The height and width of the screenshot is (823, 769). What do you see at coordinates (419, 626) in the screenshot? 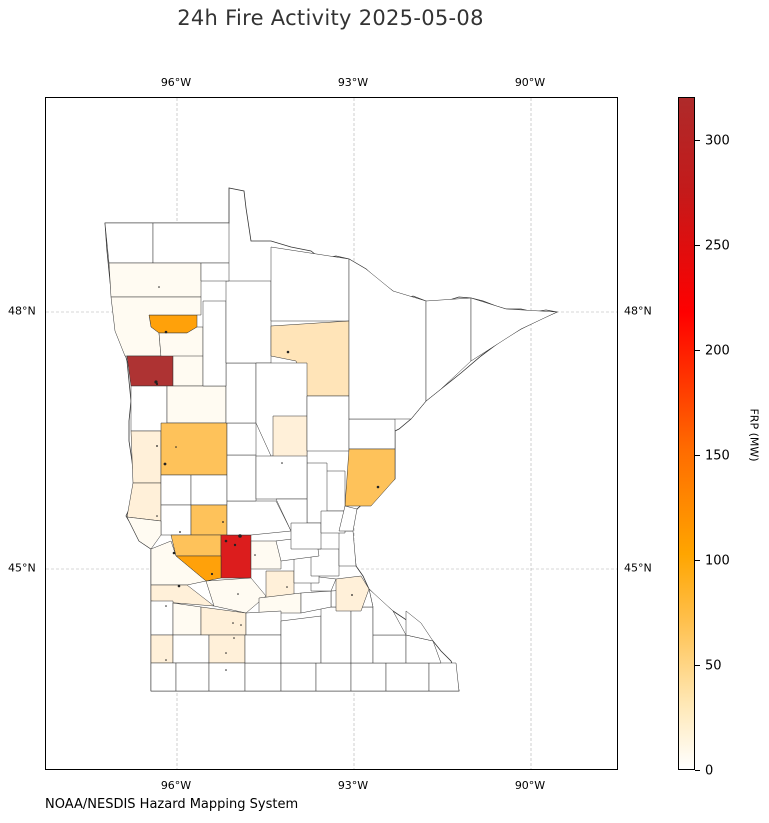
I see `county-winona` at bounding box center [419, 626].